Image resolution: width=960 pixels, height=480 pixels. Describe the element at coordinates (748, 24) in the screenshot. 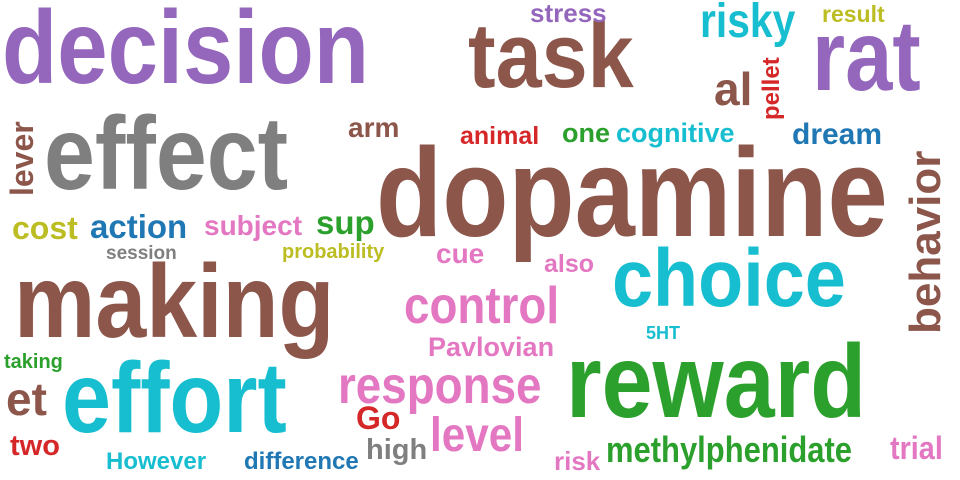

I see `word-risky: risky` at that location.